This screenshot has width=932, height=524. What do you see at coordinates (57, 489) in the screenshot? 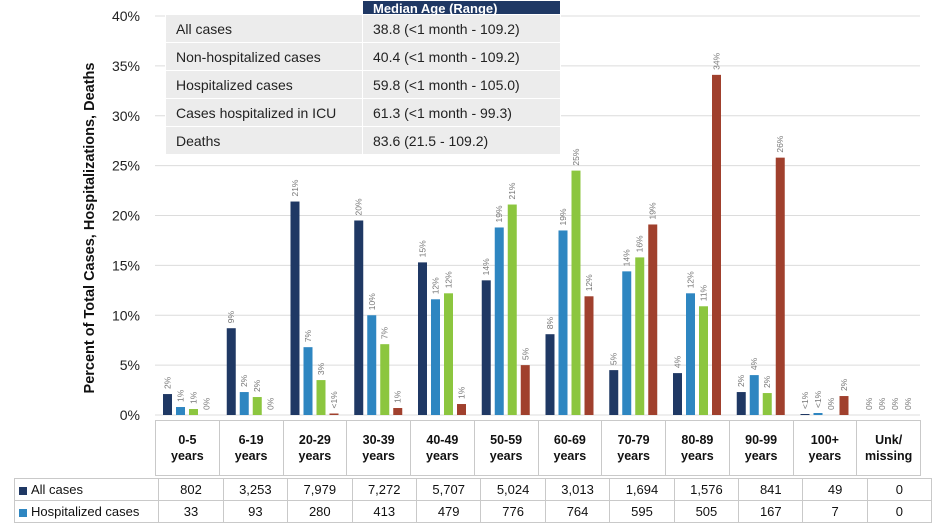
I see `counts-row-label: All cases` at bounding box center [57, 489].